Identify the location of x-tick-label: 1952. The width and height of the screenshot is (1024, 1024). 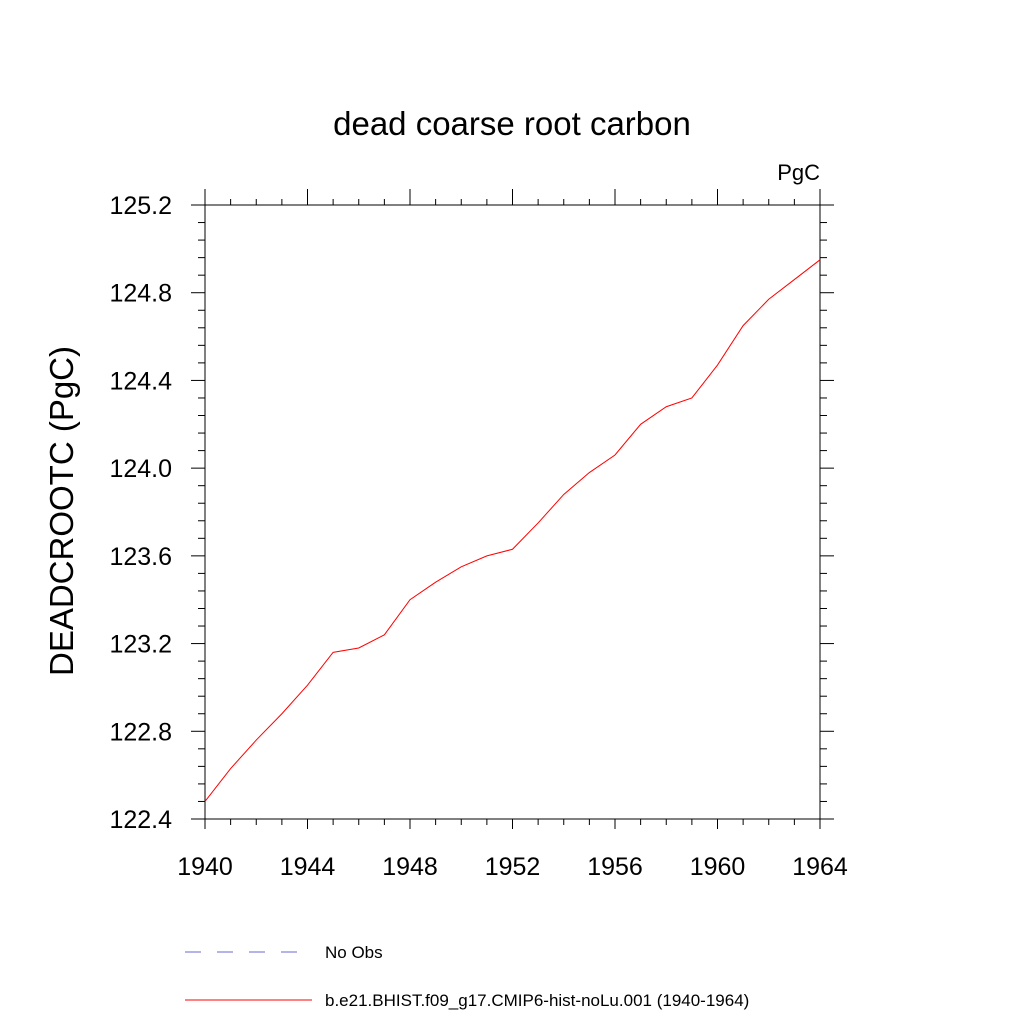
(513, 867).